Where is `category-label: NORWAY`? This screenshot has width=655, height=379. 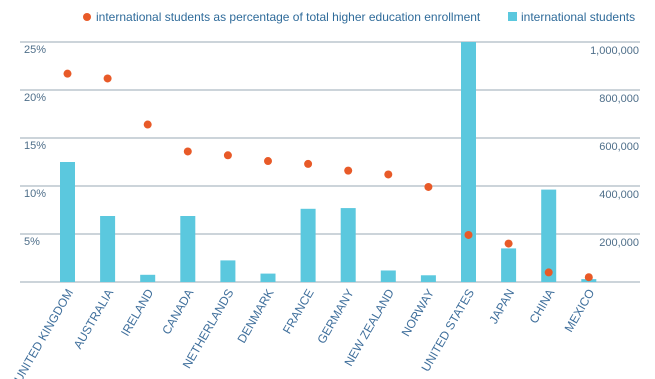
category-label: NORWAY is located at coordinates (418, 313).